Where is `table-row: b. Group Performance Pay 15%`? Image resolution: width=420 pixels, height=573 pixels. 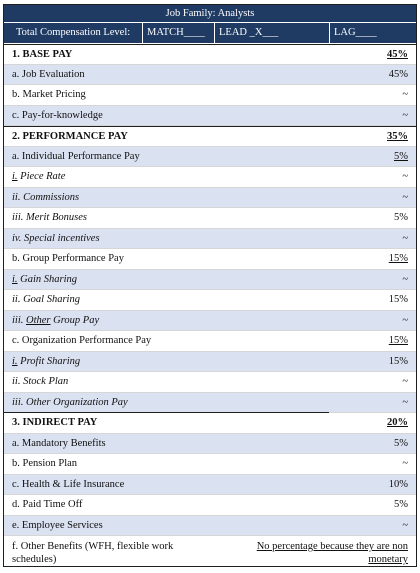 table-row: b. Group Performance Pay 15% is located at coordinates (210, 259).